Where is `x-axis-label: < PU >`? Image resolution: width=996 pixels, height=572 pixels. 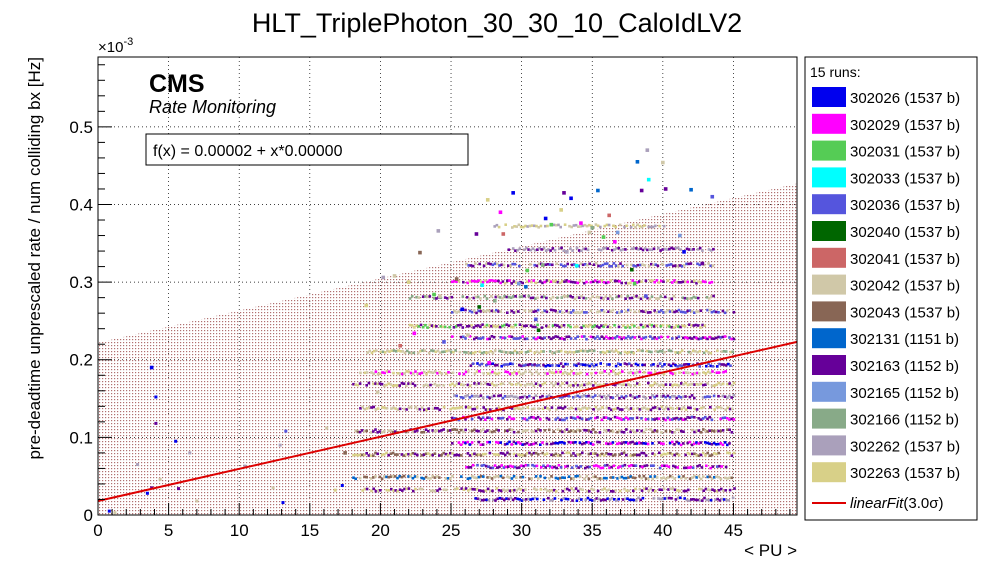
x-axis-label: < PU > is located at coordinates (770, 550).